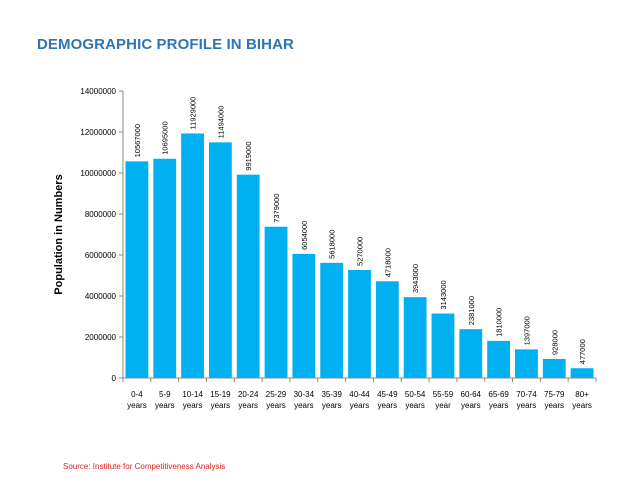  What do you see at coordinates (304, 235) in the screenshot?
I see `data-label: 6054000` at bounding box center [304, 235].